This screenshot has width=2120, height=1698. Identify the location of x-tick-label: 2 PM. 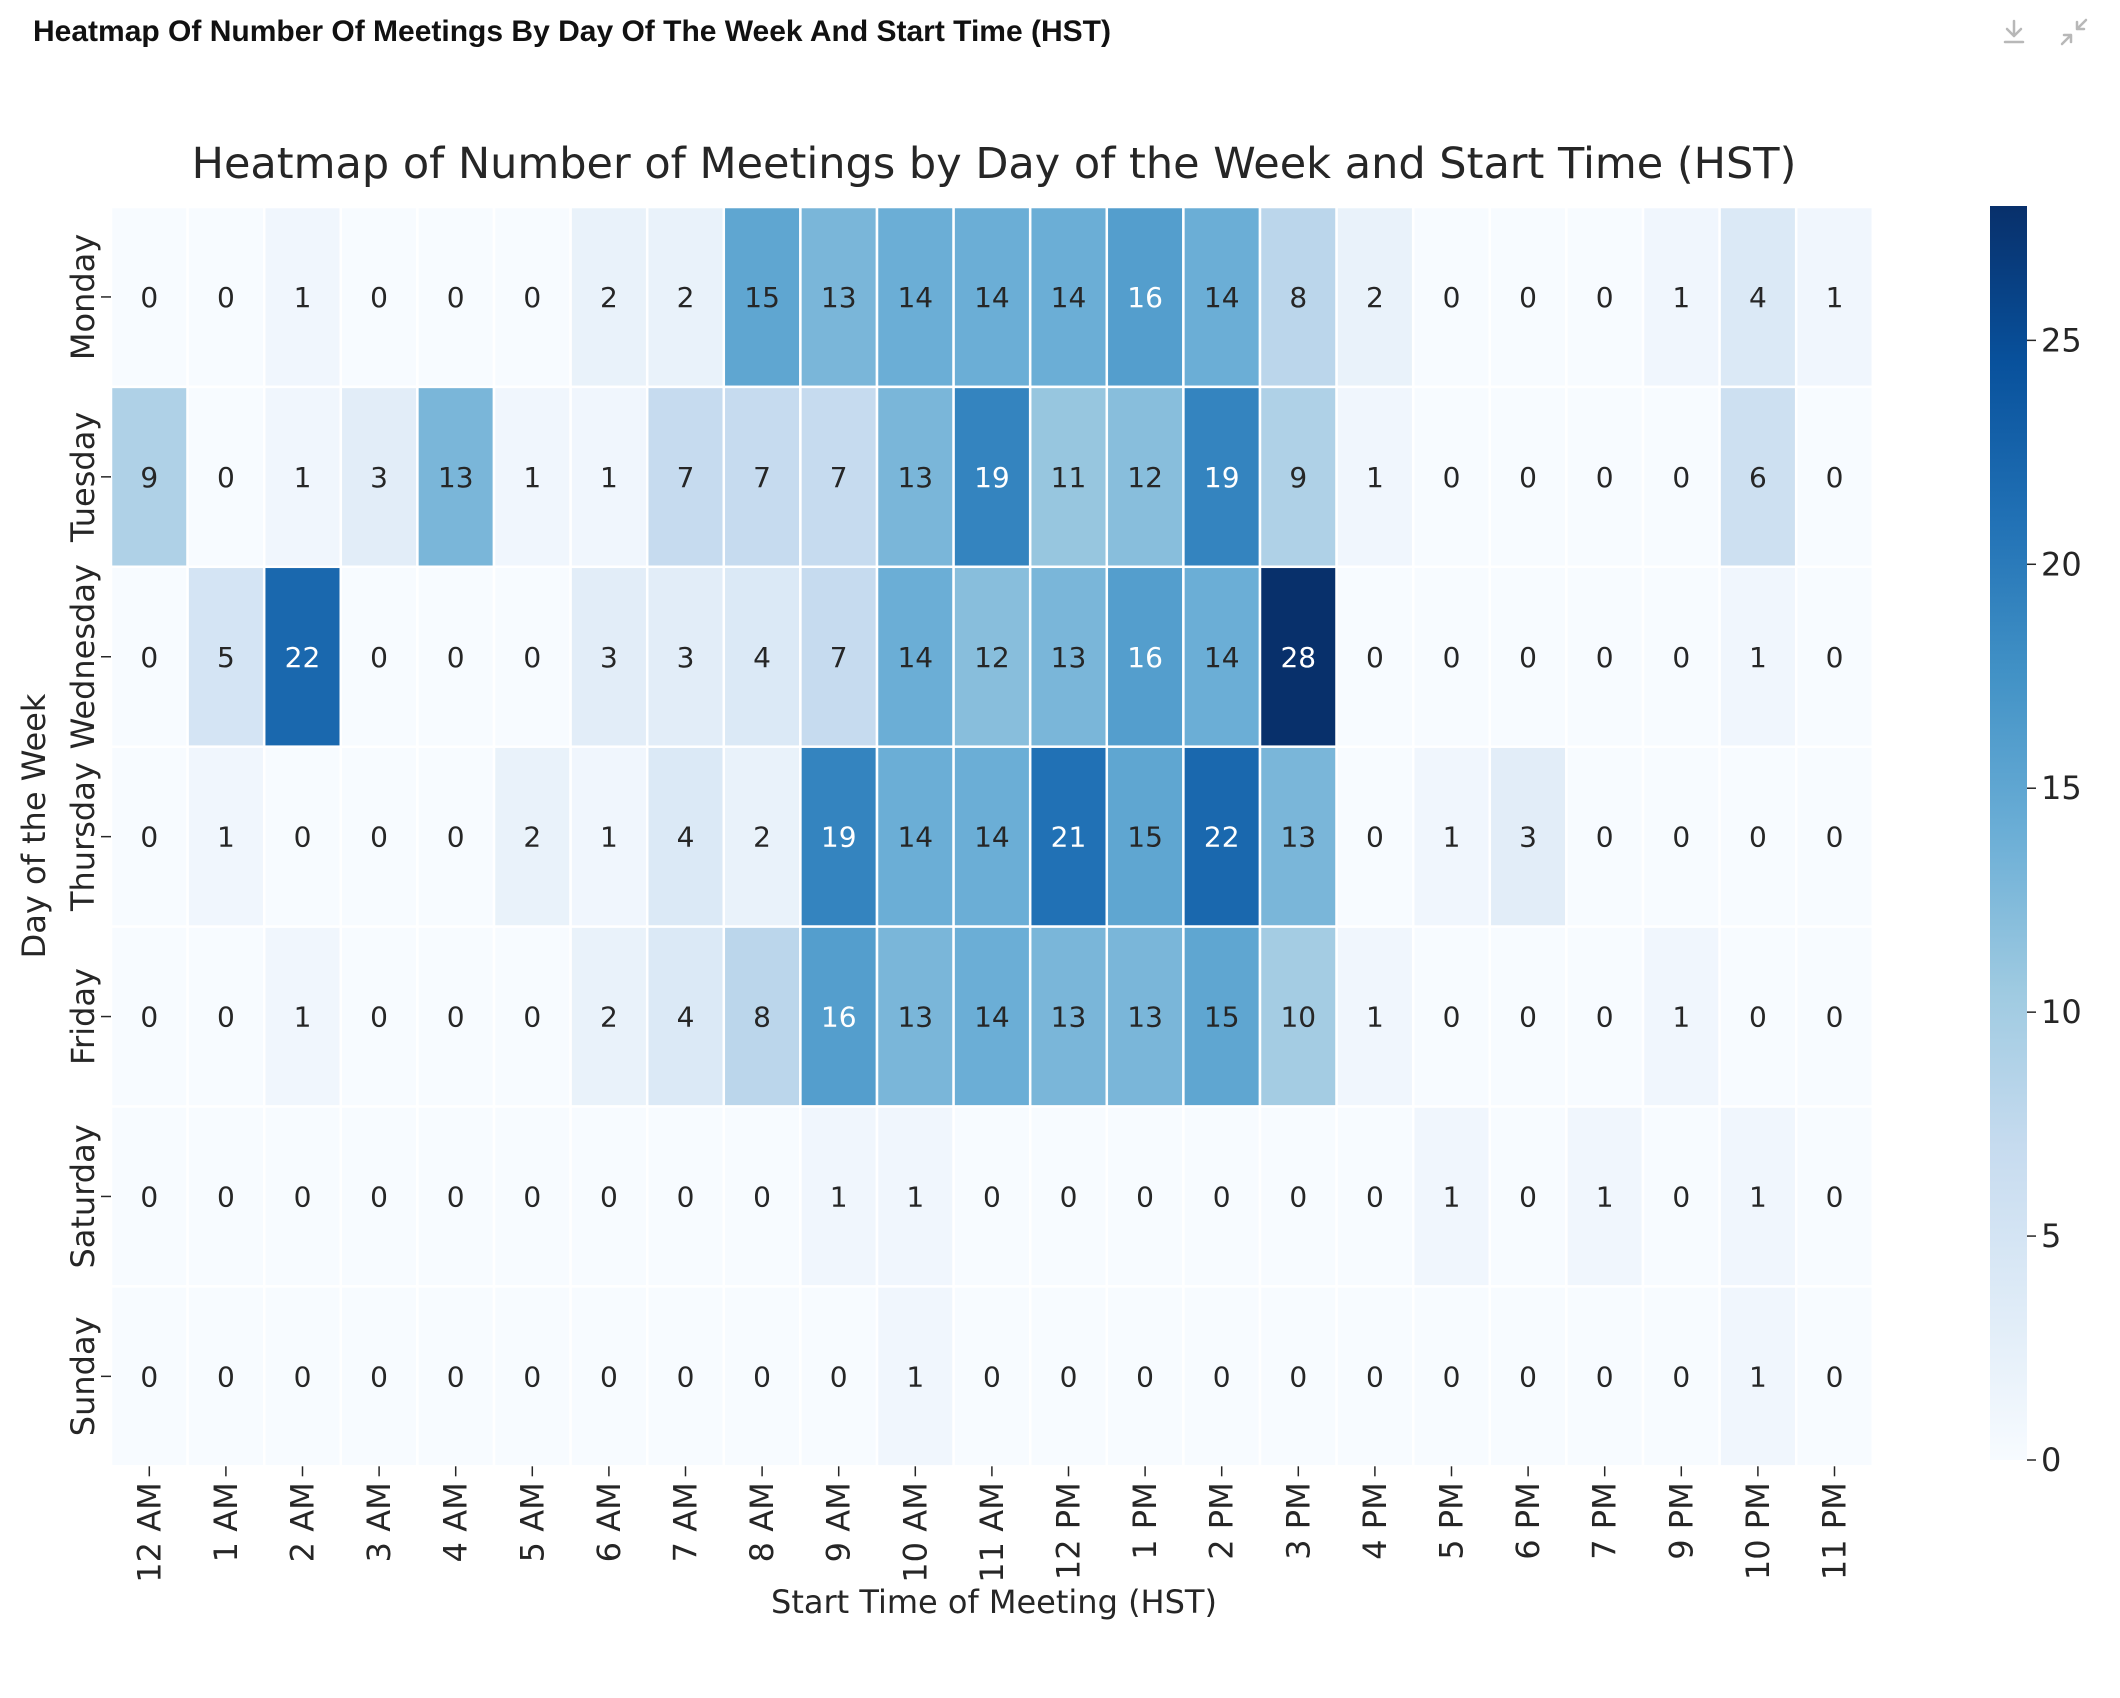
(1222, 1520).